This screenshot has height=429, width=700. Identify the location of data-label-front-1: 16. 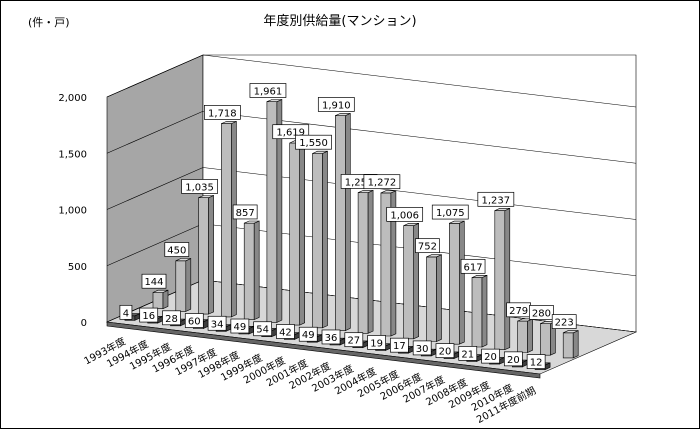
(149, 315).